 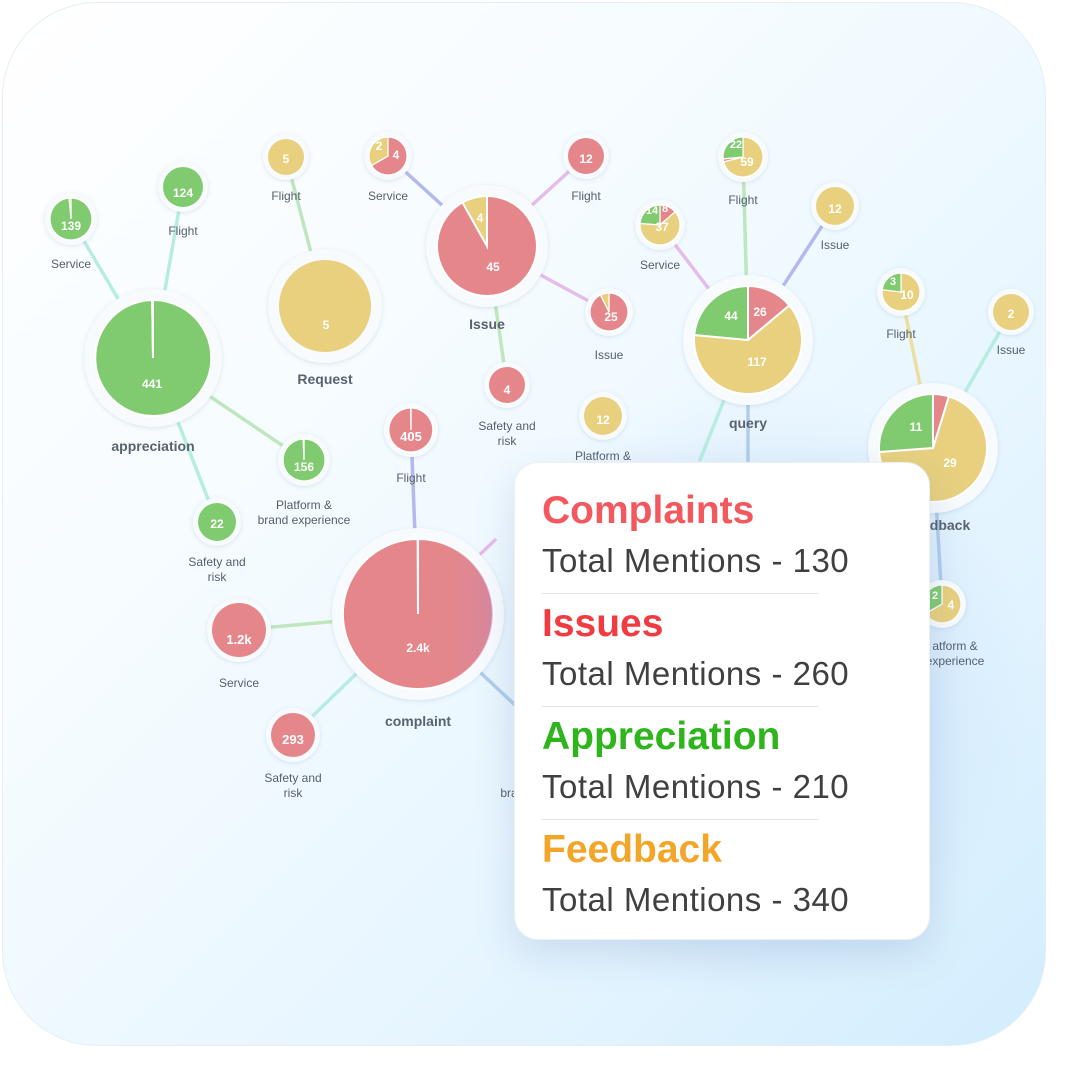 What do you see at coordinates (325, 379) in the screenshot?
I see `group-label-request: Request` at bounding box center [325, 379].